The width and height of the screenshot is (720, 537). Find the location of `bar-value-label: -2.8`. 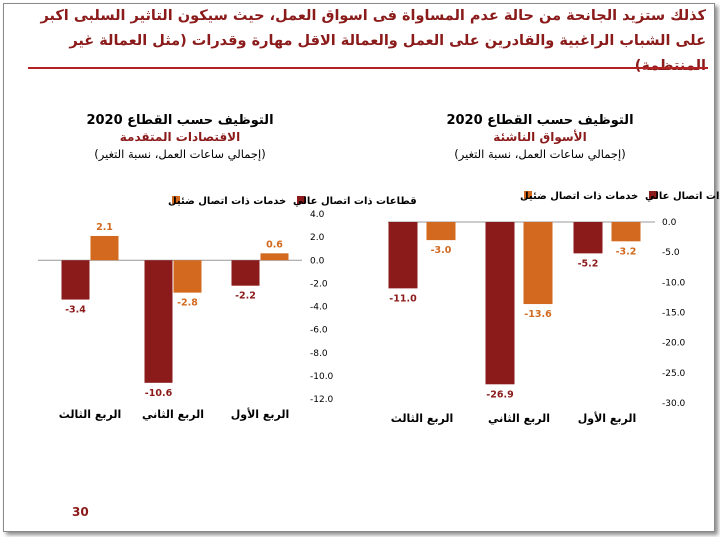

bar-value-label: -2.8 is located at coordinates (187, 303).